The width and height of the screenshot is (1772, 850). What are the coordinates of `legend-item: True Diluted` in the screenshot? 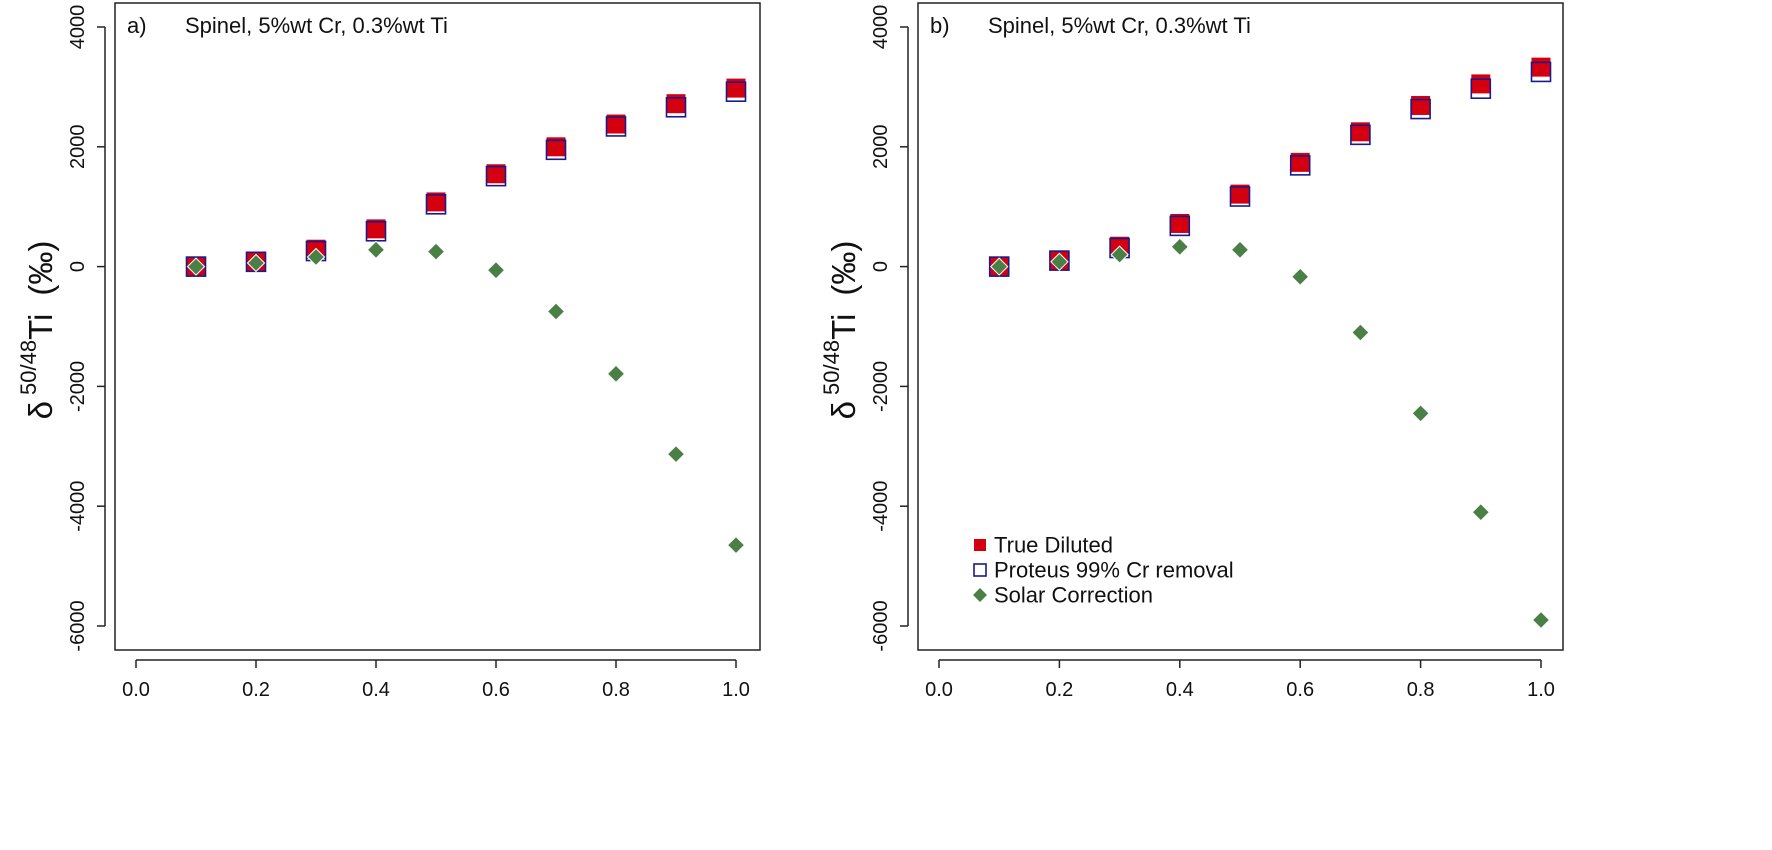 It's located at (1043, 545).